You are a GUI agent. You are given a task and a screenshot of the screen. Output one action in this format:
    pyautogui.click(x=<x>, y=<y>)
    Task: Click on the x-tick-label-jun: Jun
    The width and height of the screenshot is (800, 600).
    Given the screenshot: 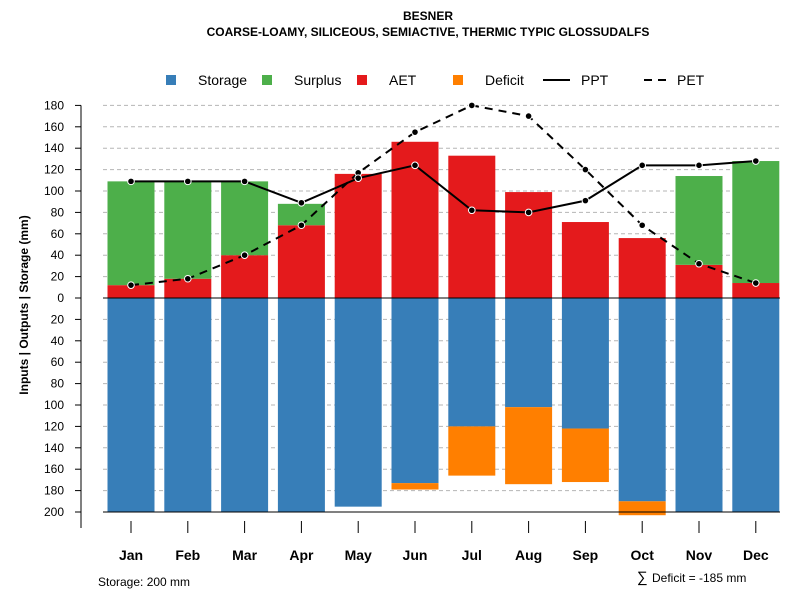 What is the action you would take?
    pyautogui.click(x=415, y=555)
    